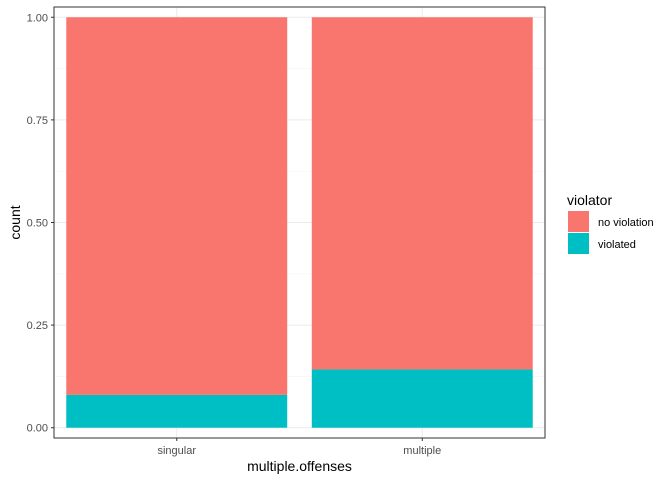 The height and width of the screenshot is (480, 672). Describe the element at coordinates (578, 243) in the screenshot. I see `legend-key-violated` at that location.